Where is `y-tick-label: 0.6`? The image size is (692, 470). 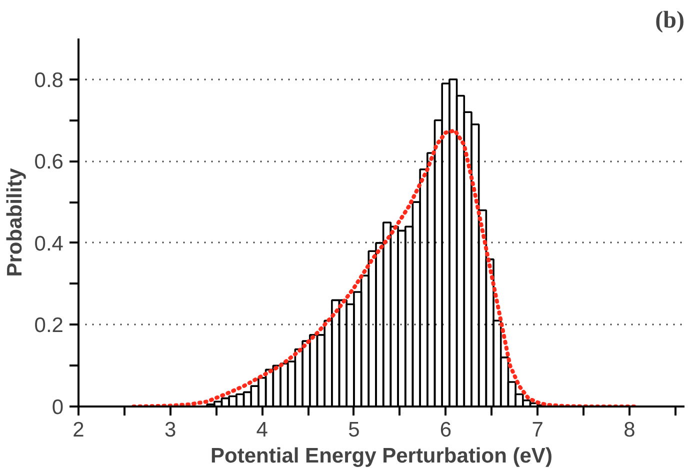 y-tick-label: 0.6 is located at coordinates (49, 162).